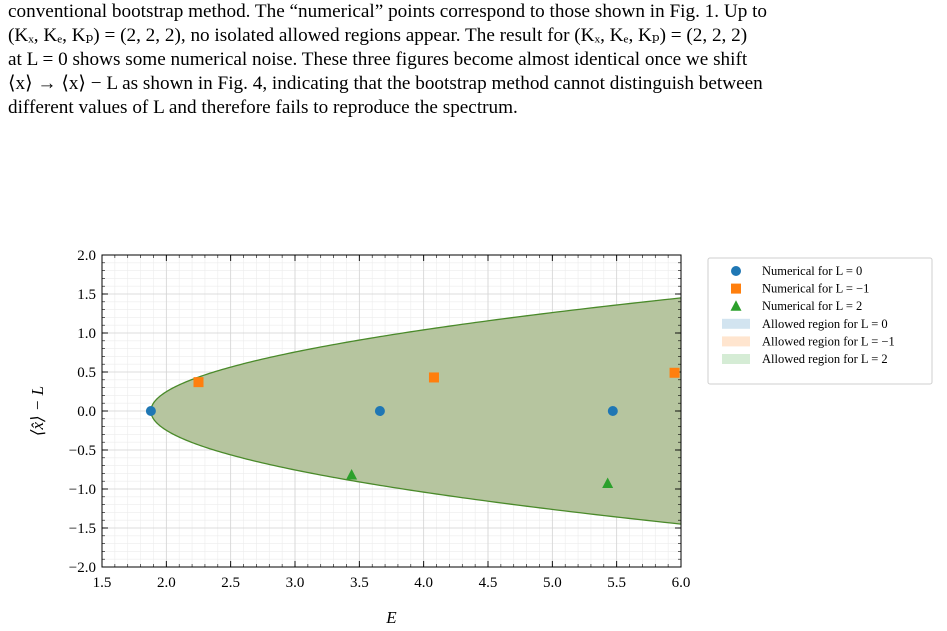 Image resolution: width=947 pixels, height=631 pixels. I want to click on x-tick-label: 5.0, so click(552, 583).